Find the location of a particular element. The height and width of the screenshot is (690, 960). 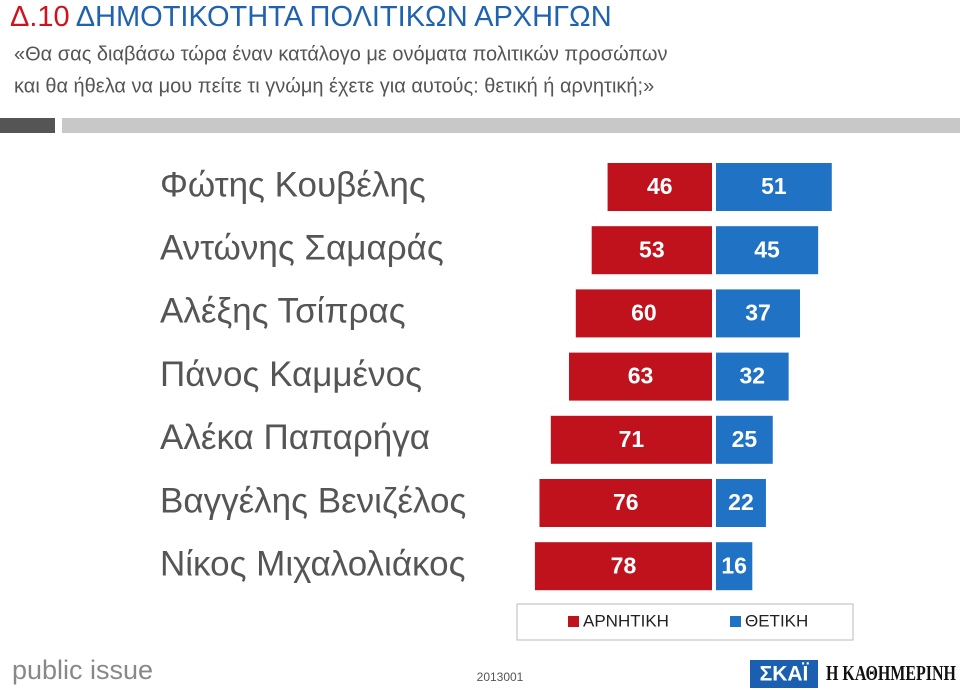

value-label: 71 is located at coordinates (632, 439).